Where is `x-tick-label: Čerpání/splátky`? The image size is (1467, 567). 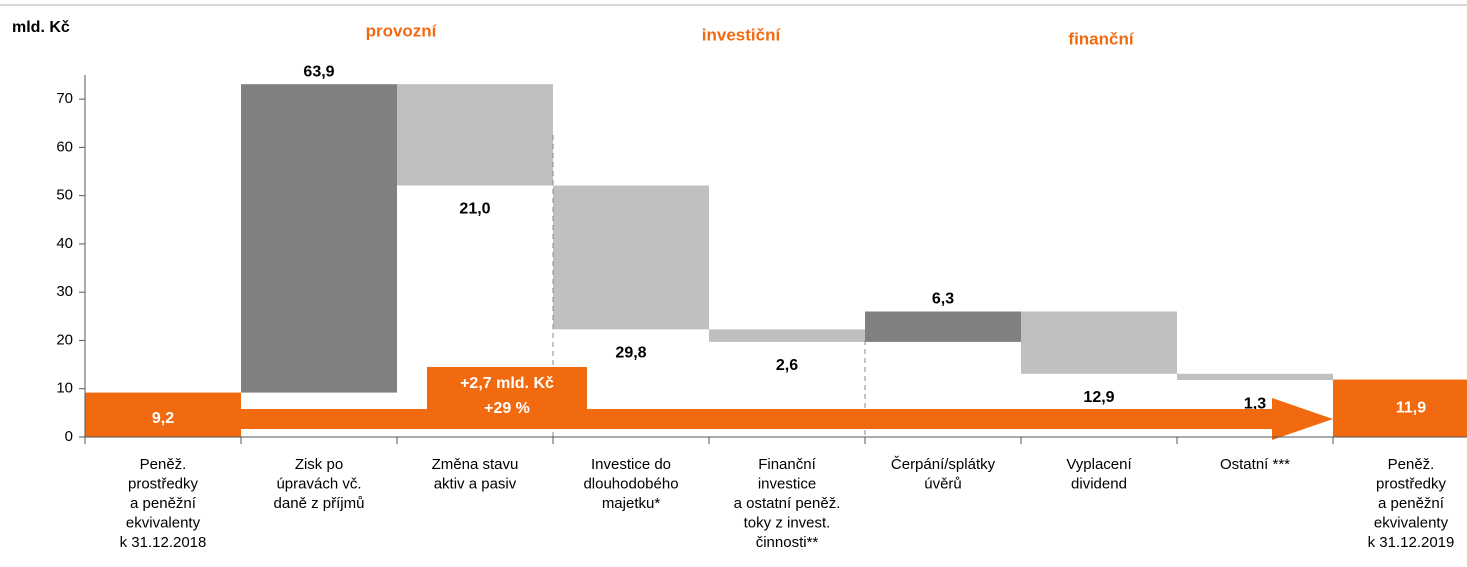 x-tick-label: Čerpání/splátky is located at coordinates (943, 464).